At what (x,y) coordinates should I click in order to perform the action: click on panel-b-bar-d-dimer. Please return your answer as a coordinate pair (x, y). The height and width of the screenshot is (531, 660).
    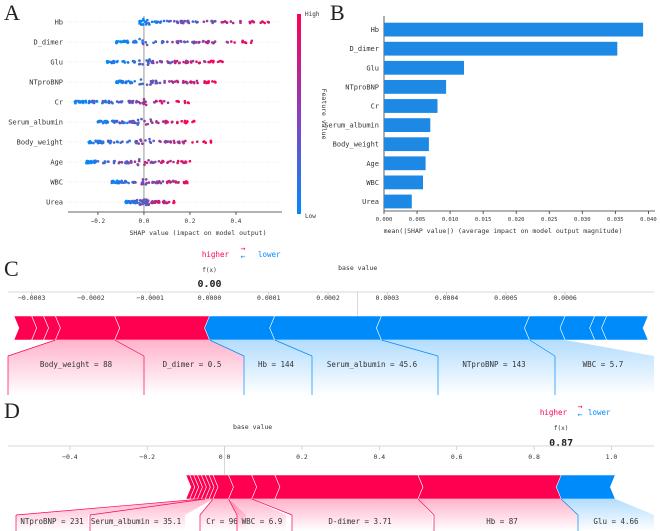
    Looking at the image, I should click on (501, 48).